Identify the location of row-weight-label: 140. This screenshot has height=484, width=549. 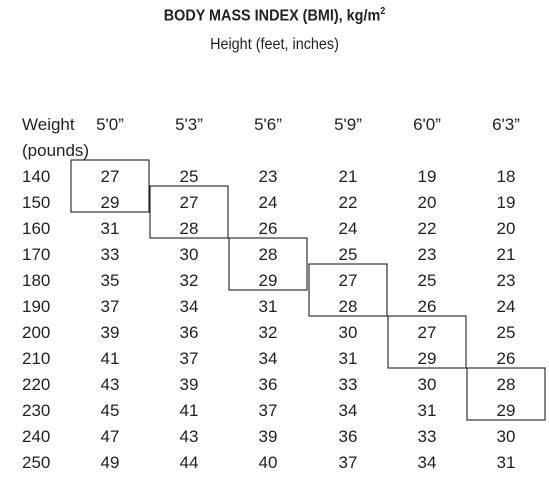
(36, 176).